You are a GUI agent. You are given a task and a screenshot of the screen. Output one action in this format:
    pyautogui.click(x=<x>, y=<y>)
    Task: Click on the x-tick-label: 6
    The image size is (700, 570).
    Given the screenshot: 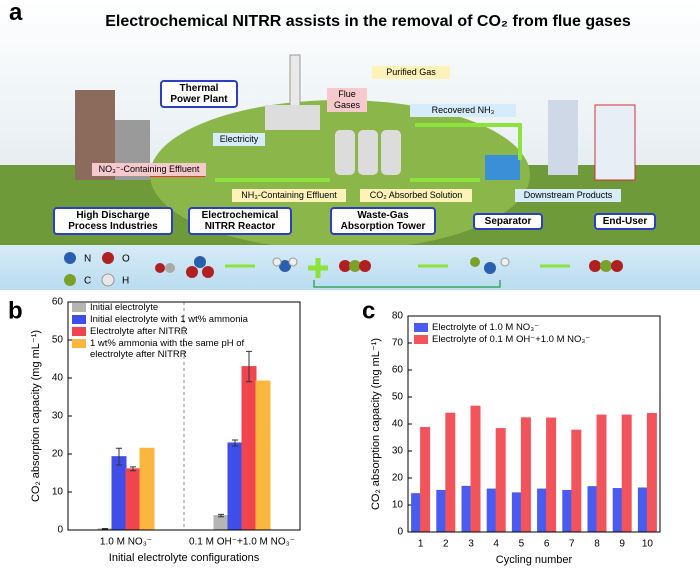 What is the action you would take?
    pyautogui.click(x=547, y=544)
    